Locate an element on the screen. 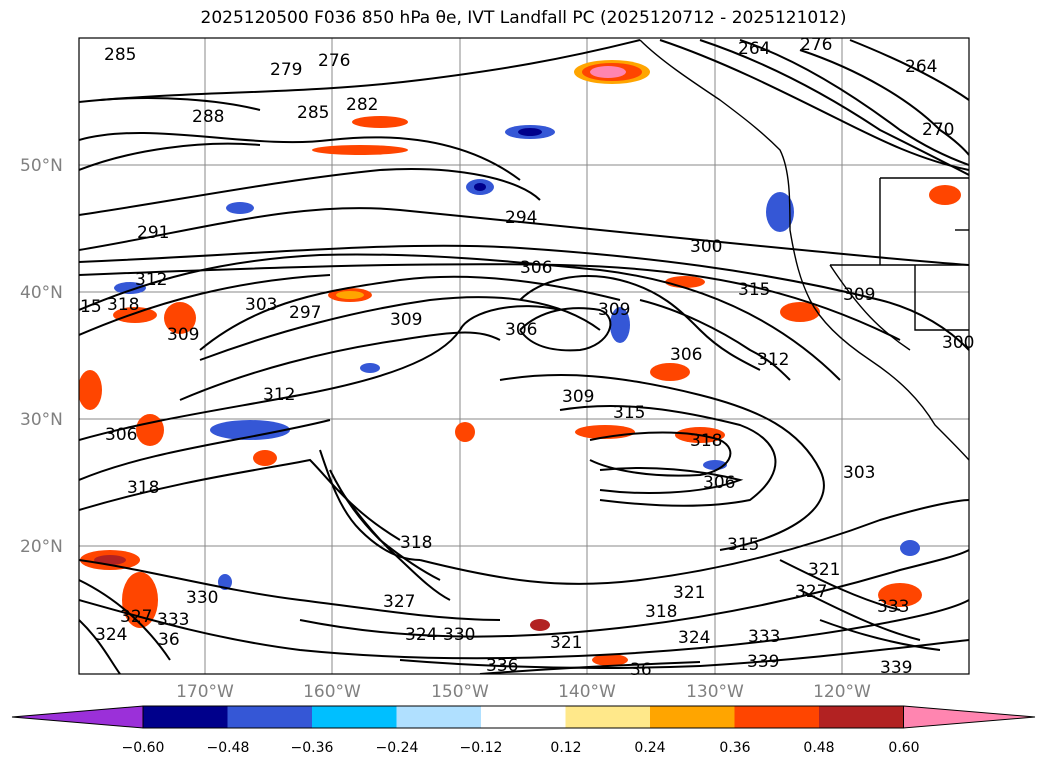  lon-tick-label: 160°W is located at coordinates (332, 692).